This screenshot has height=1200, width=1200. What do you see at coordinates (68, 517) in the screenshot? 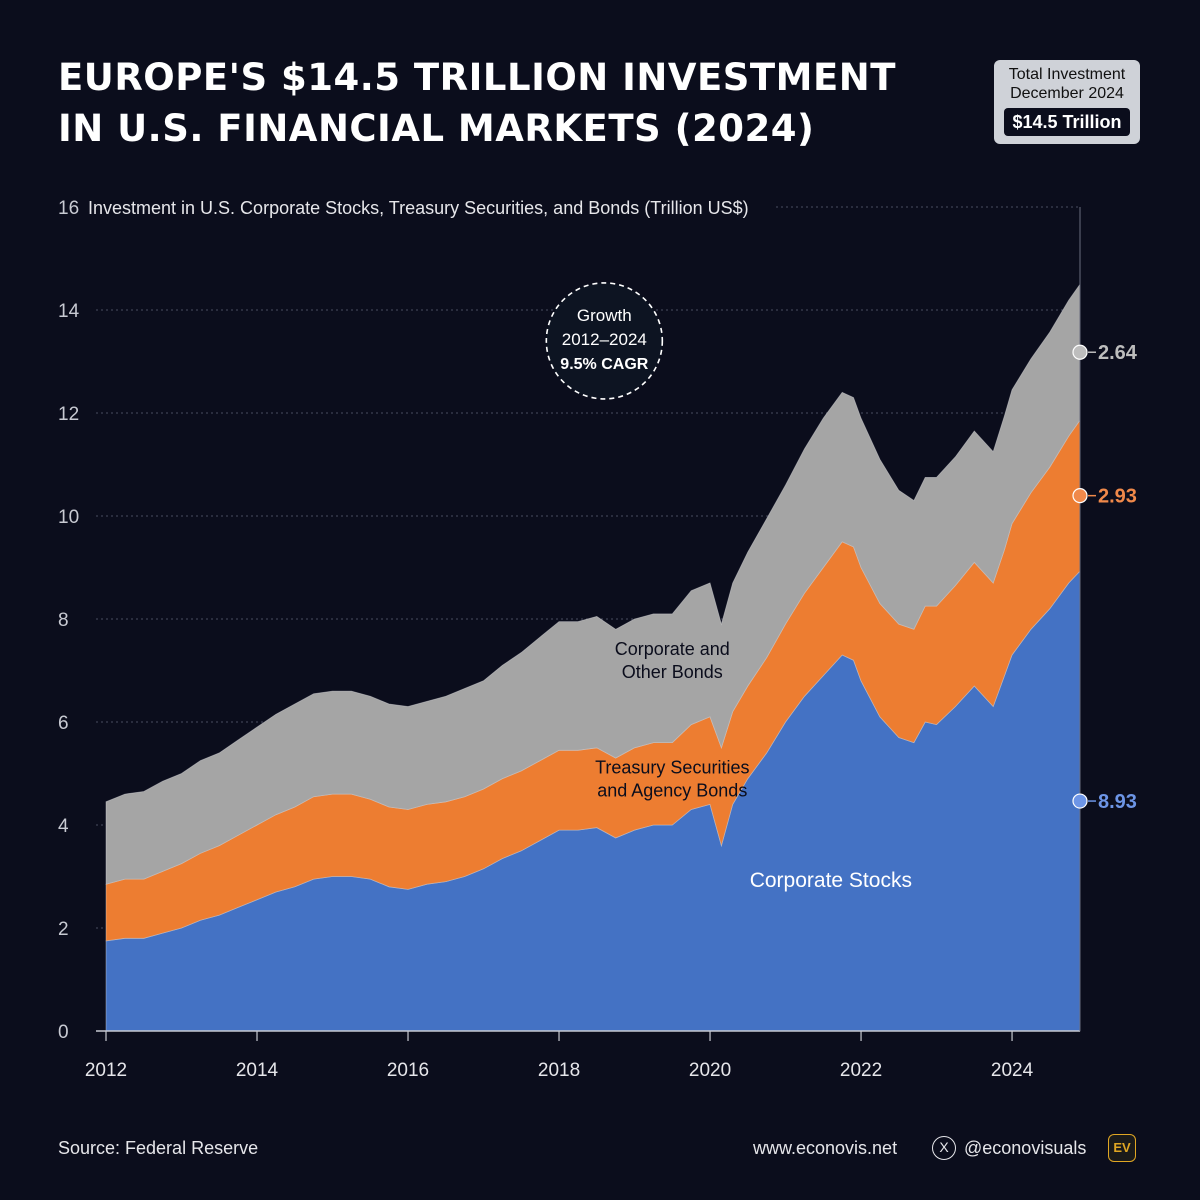
I see `y-tick-label-10: 10` at bounding box center [68, 517].